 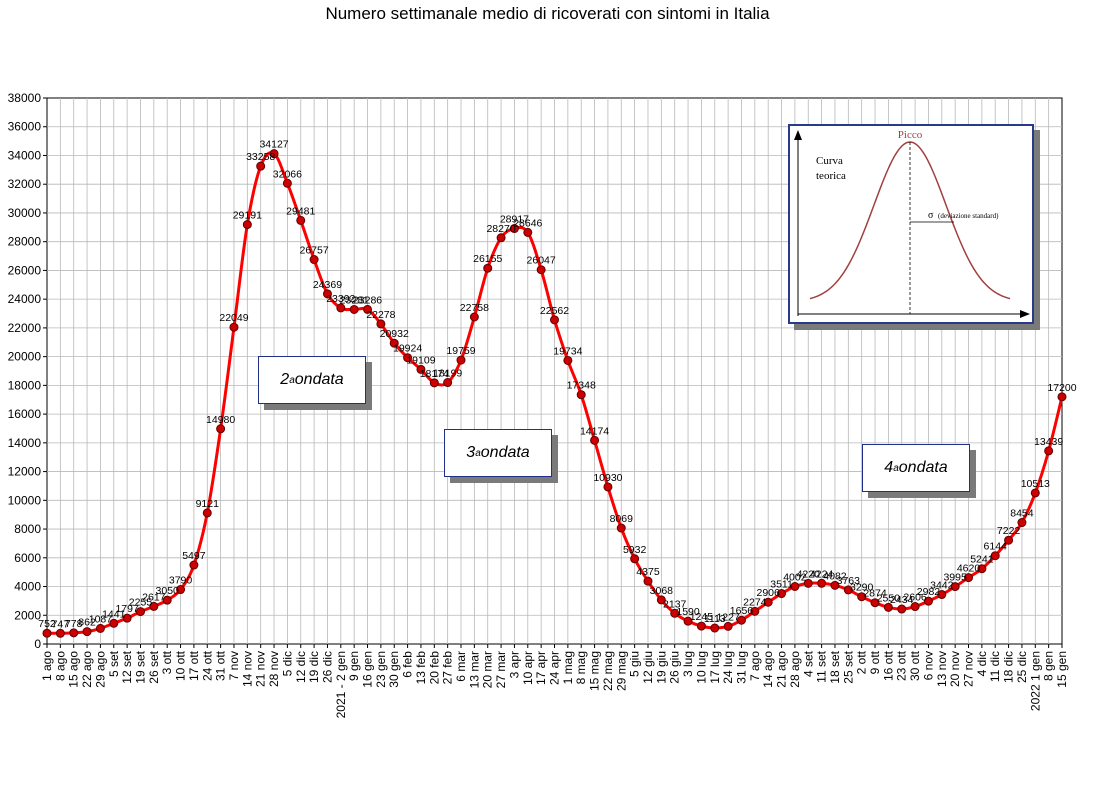 What do you see at coordinates (982, 663) in the screenshot?
I see `x-tick-label: 4 dic` at bounding box center [982, 663].